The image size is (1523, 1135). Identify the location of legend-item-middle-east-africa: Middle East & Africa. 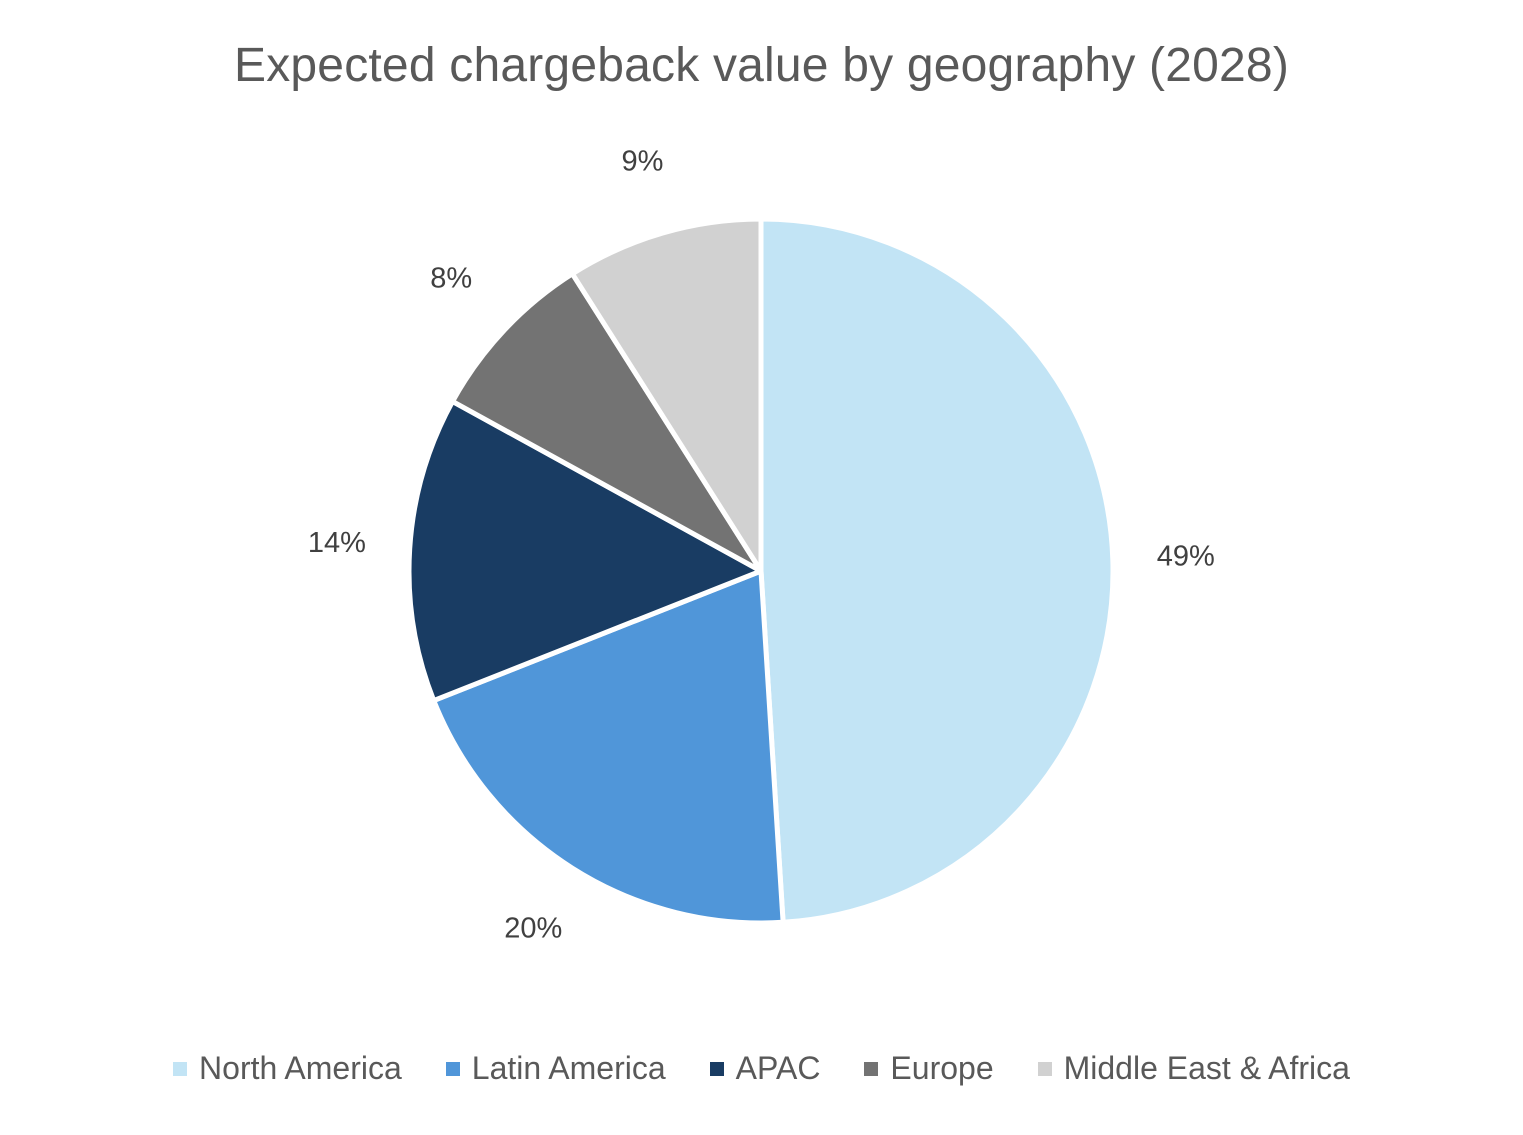
(1193, 1068).